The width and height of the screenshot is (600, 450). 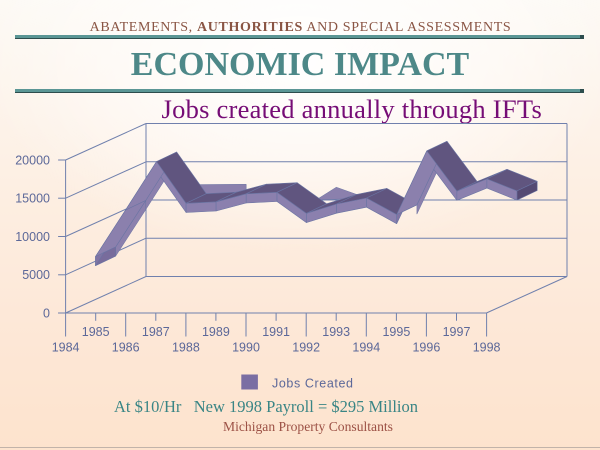 I want to click on svg-text: 1989, so click(x=216, y=332).